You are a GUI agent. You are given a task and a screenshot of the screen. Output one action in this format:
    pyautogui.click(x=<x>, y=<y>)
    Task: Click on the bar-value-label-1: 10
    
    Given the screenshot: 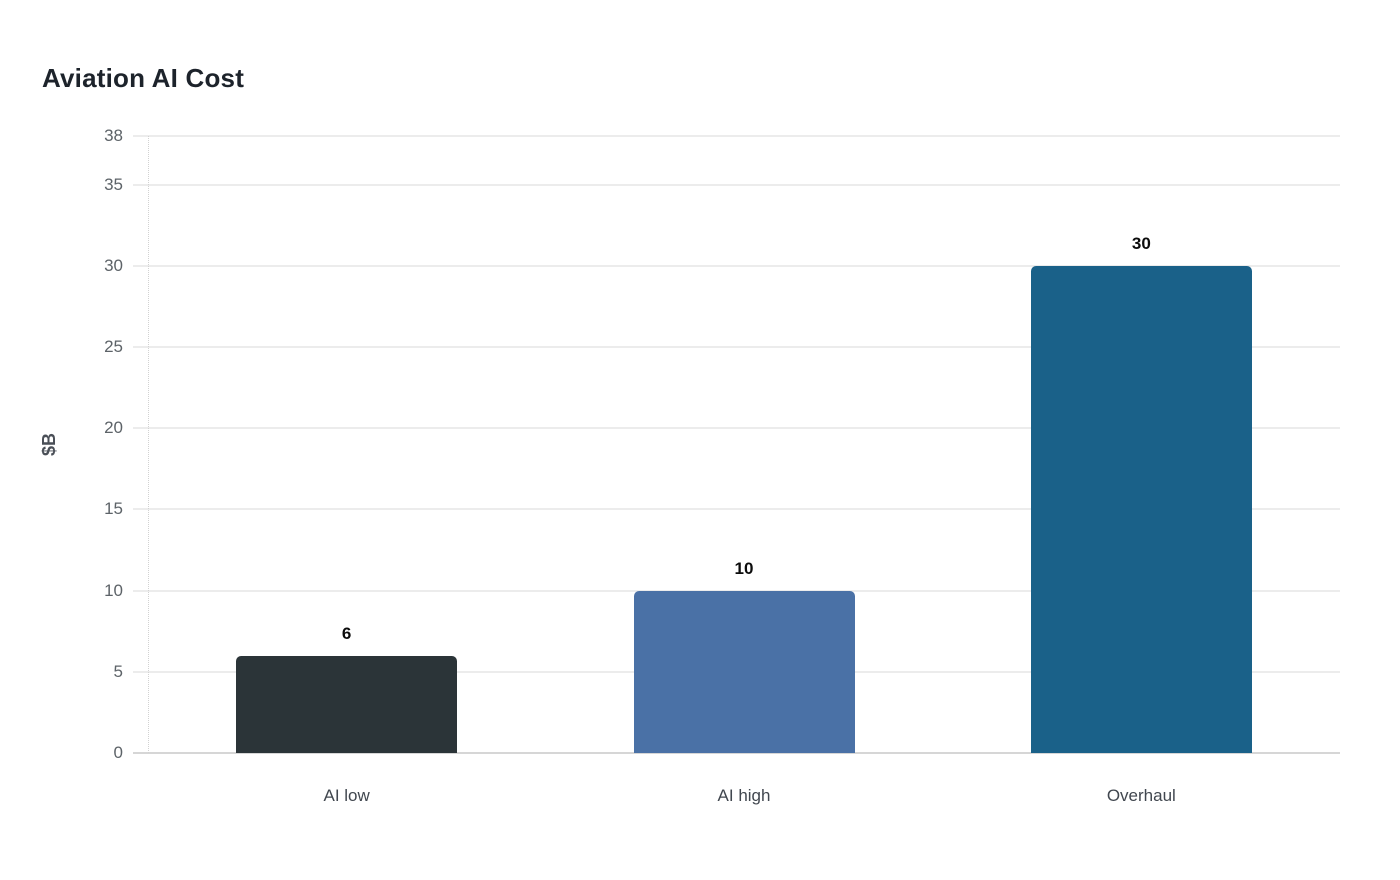 What is the action you would take?
    pyautogui.click(x=744, y=568)
    